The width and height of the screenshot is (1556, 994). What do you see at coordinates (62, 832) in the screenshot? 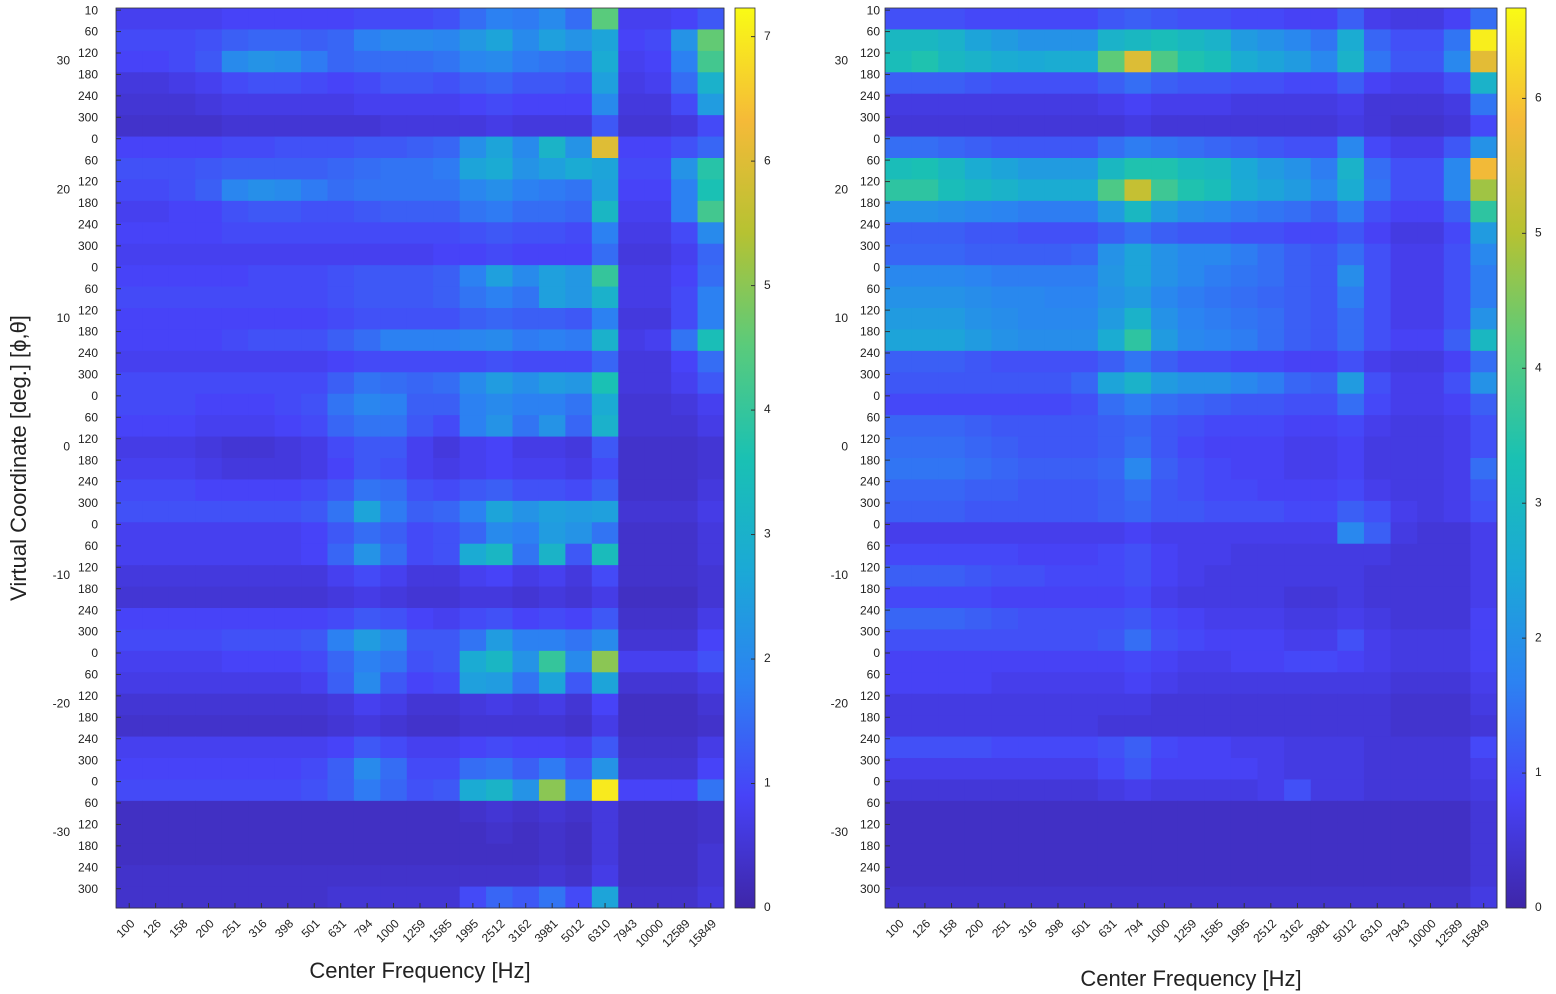
I see `y-outer-label: -30` at bounding box center [62, 832].